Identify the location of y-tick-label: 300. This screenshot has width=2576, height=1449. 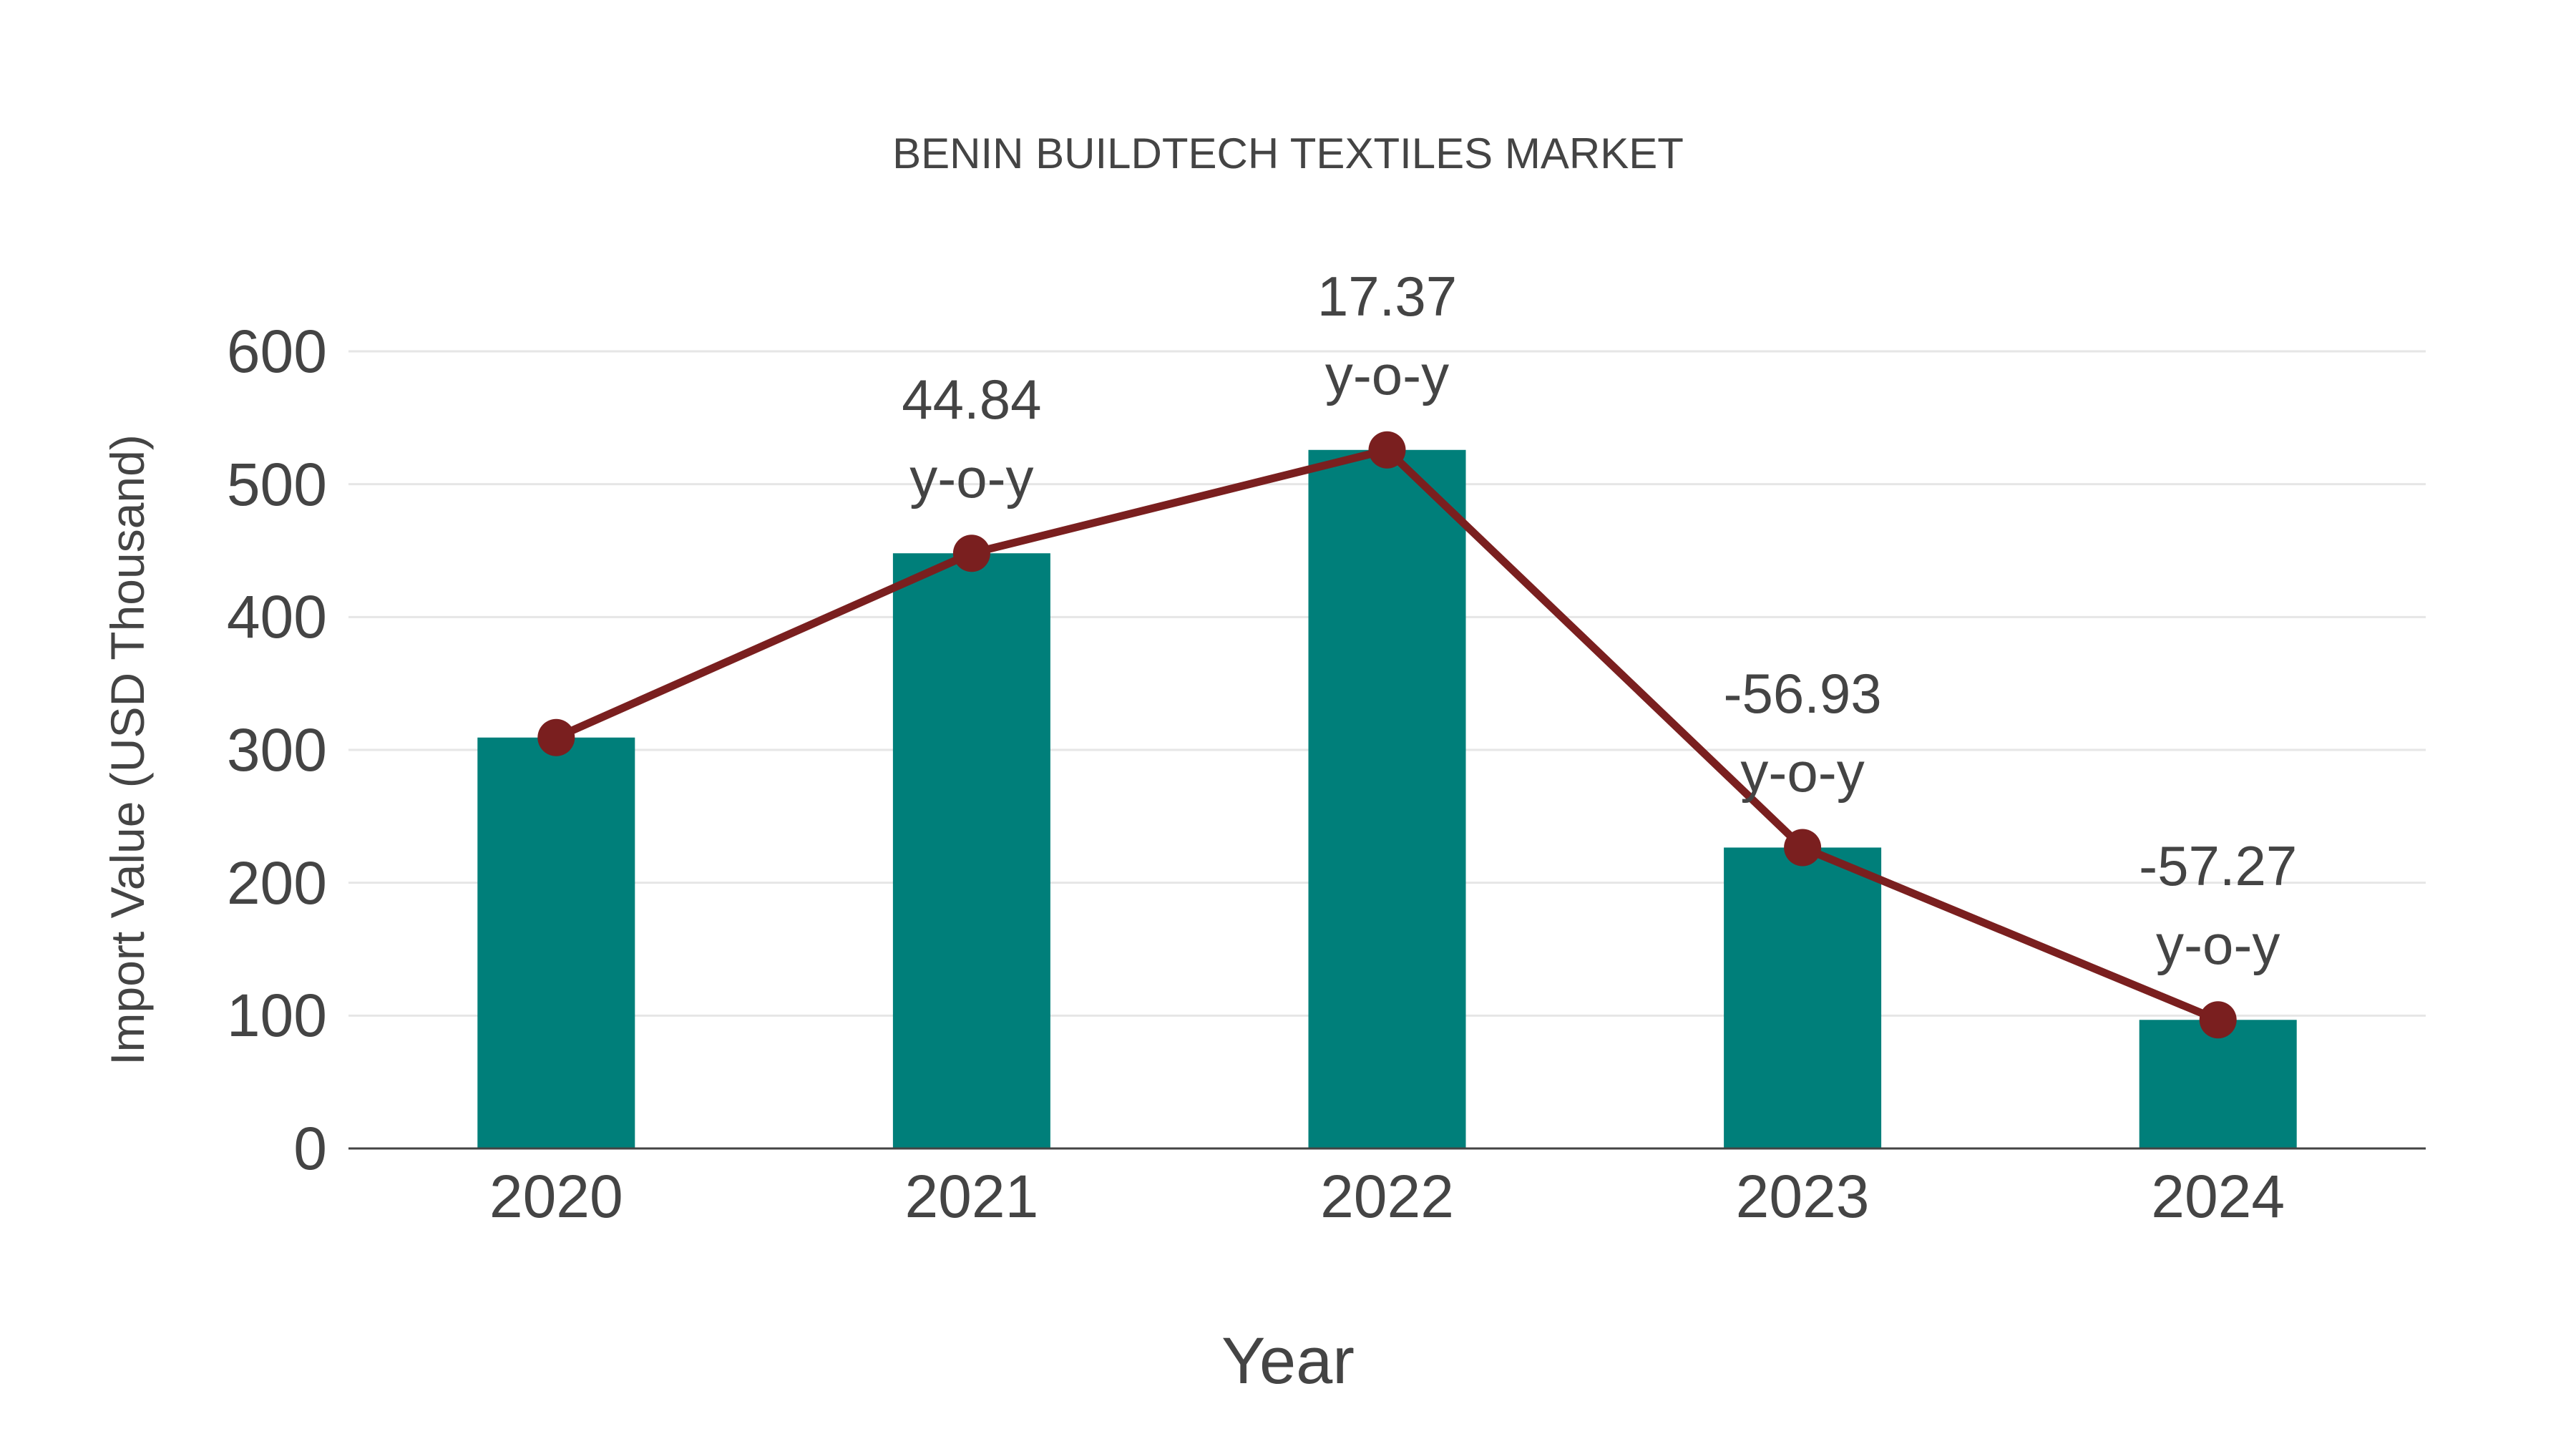
(276, 750).